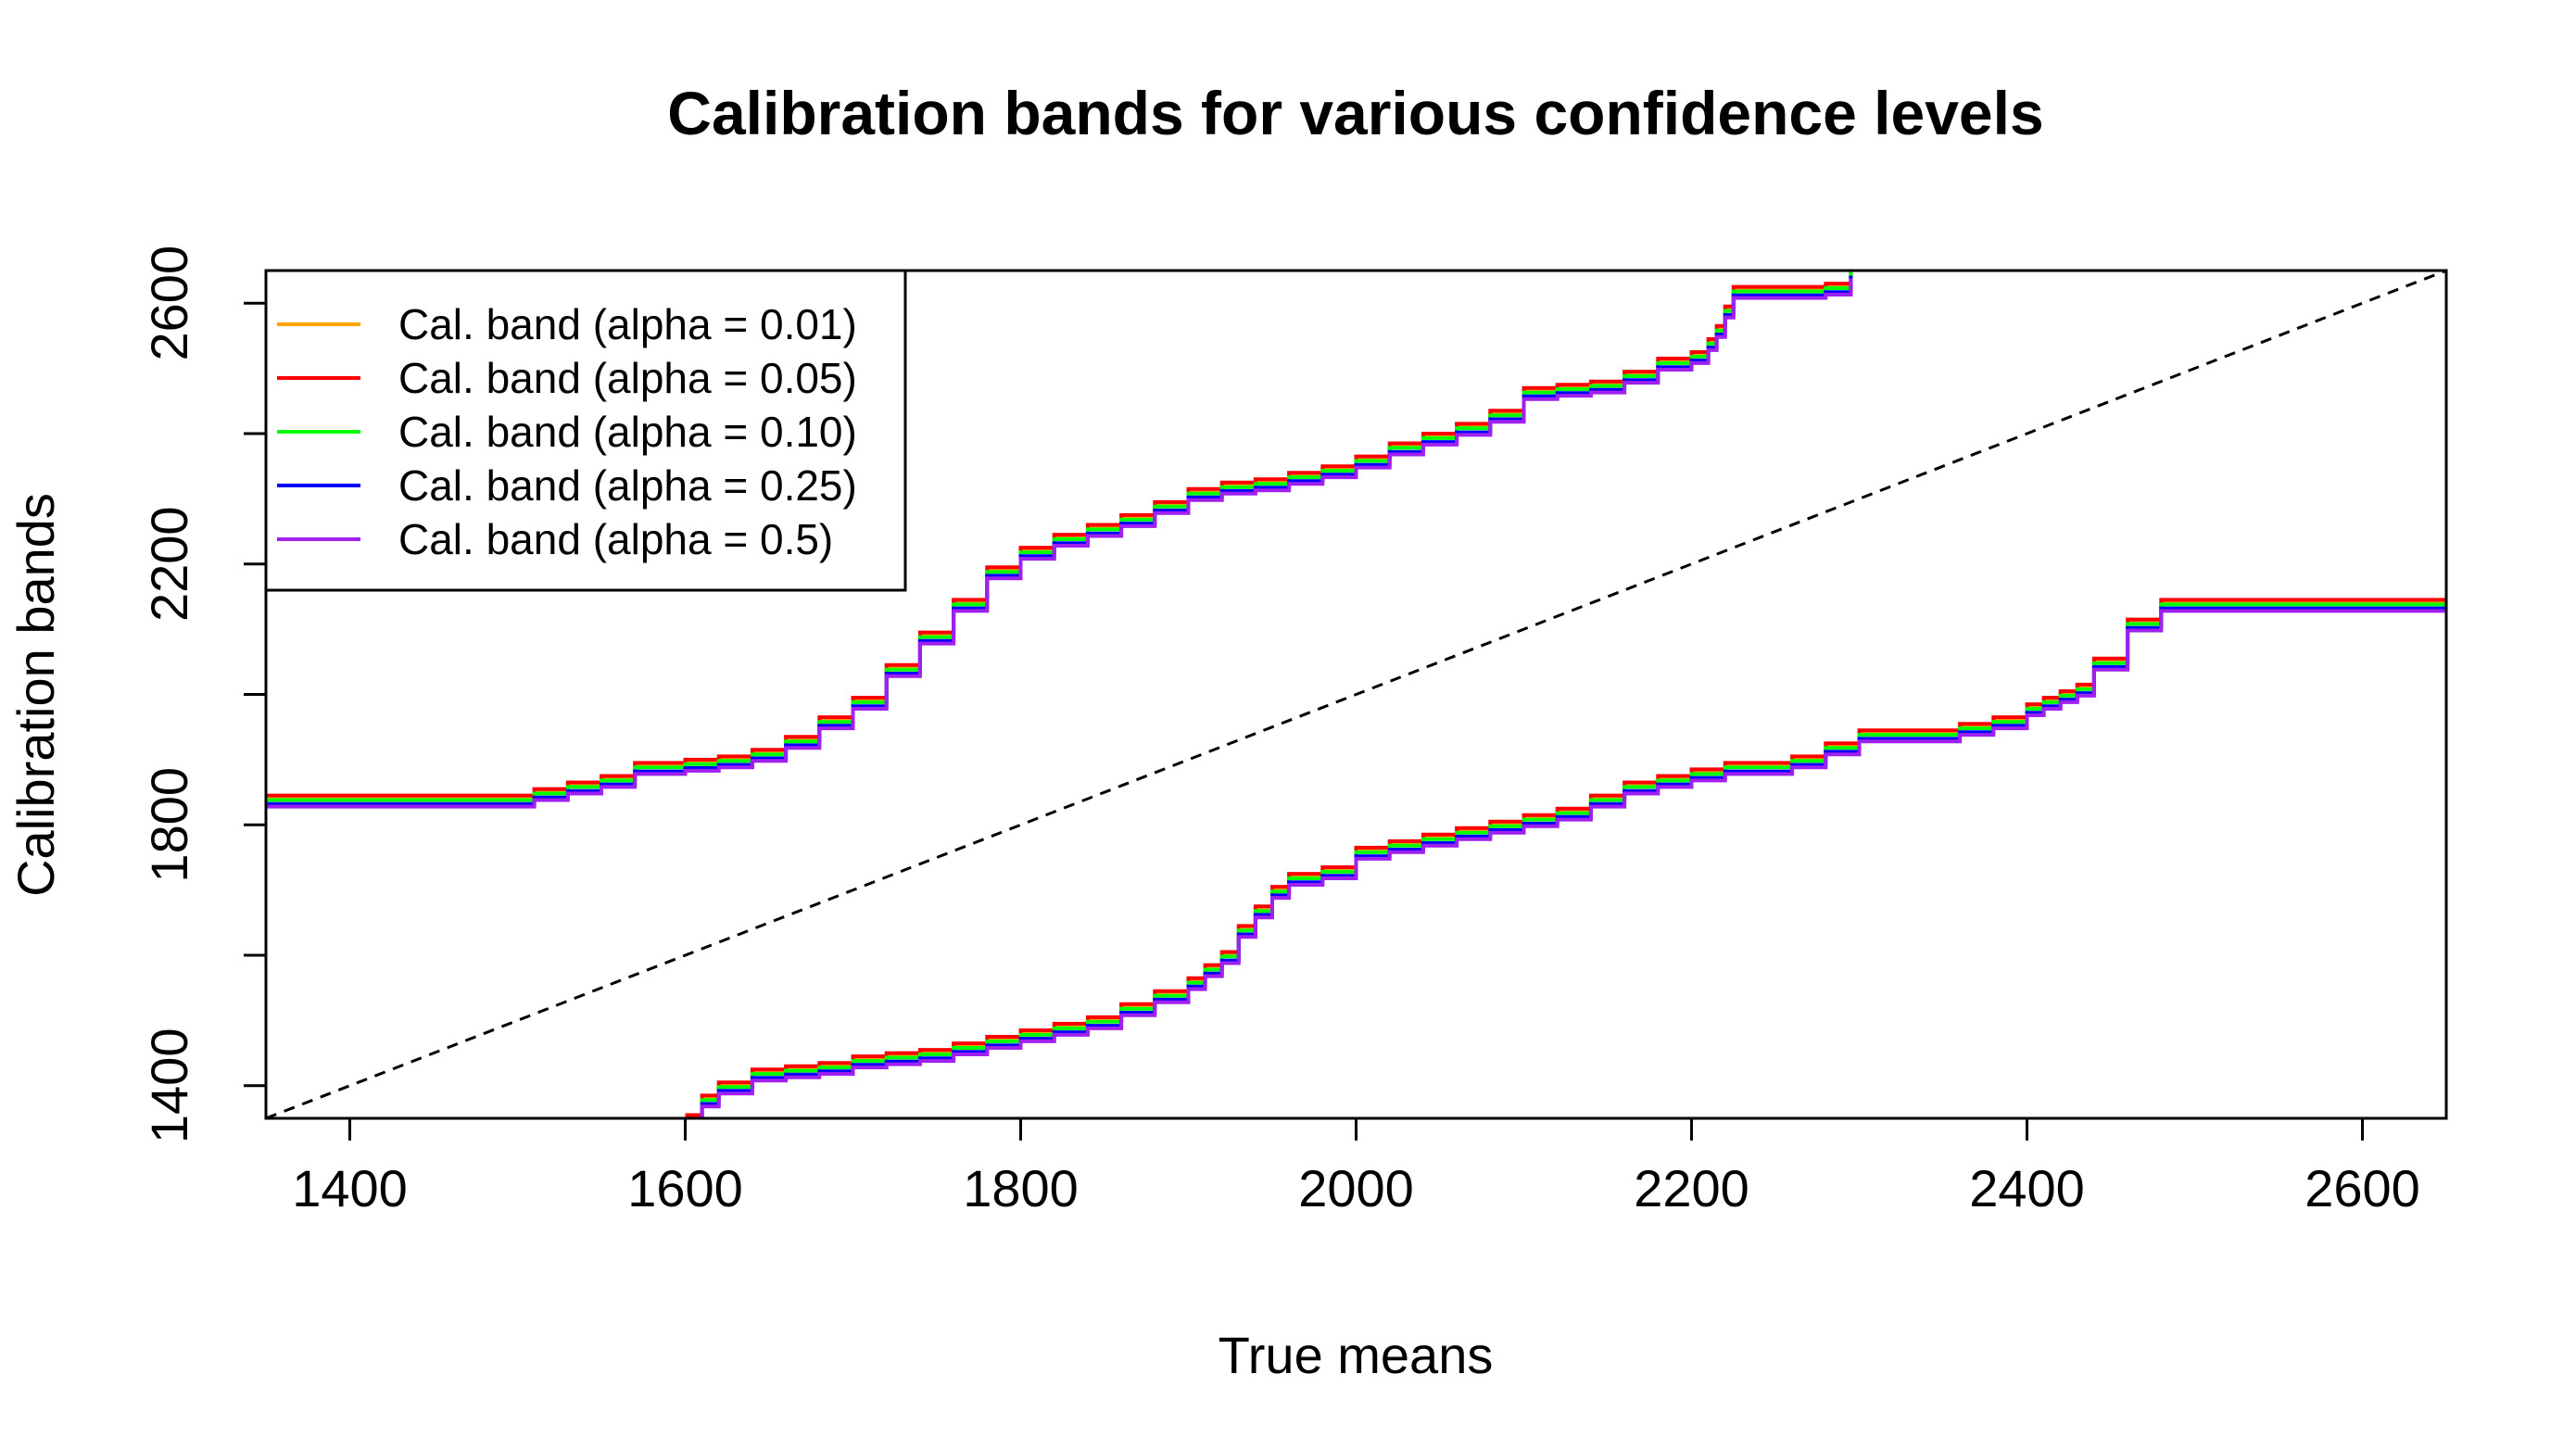 This screenshot has height=1450, width=2576. I want to click on x-tick-label: 1800, so click(1021, 1188).